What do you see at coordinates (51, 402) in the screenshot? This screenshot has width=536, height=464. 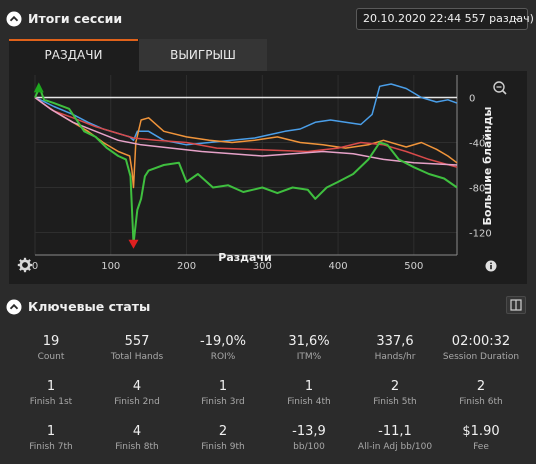 I see `stat-label: Finish 1st` at bounding box center [51, 402].